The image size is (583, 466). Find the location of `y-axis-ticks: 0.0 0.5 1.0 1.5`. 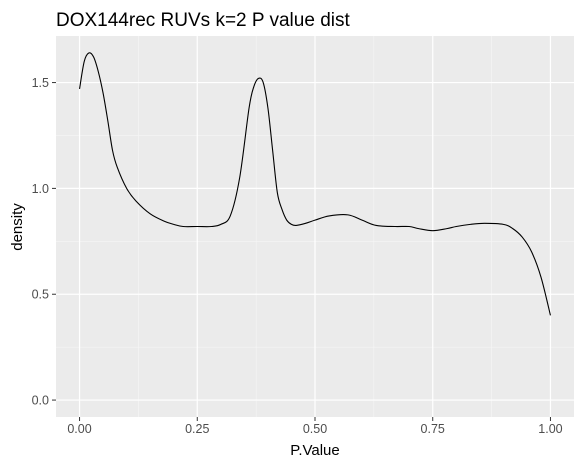

y-axis-ticks: 0.0 0.5 1.0 1.5 is located at coordinates (44, 242).